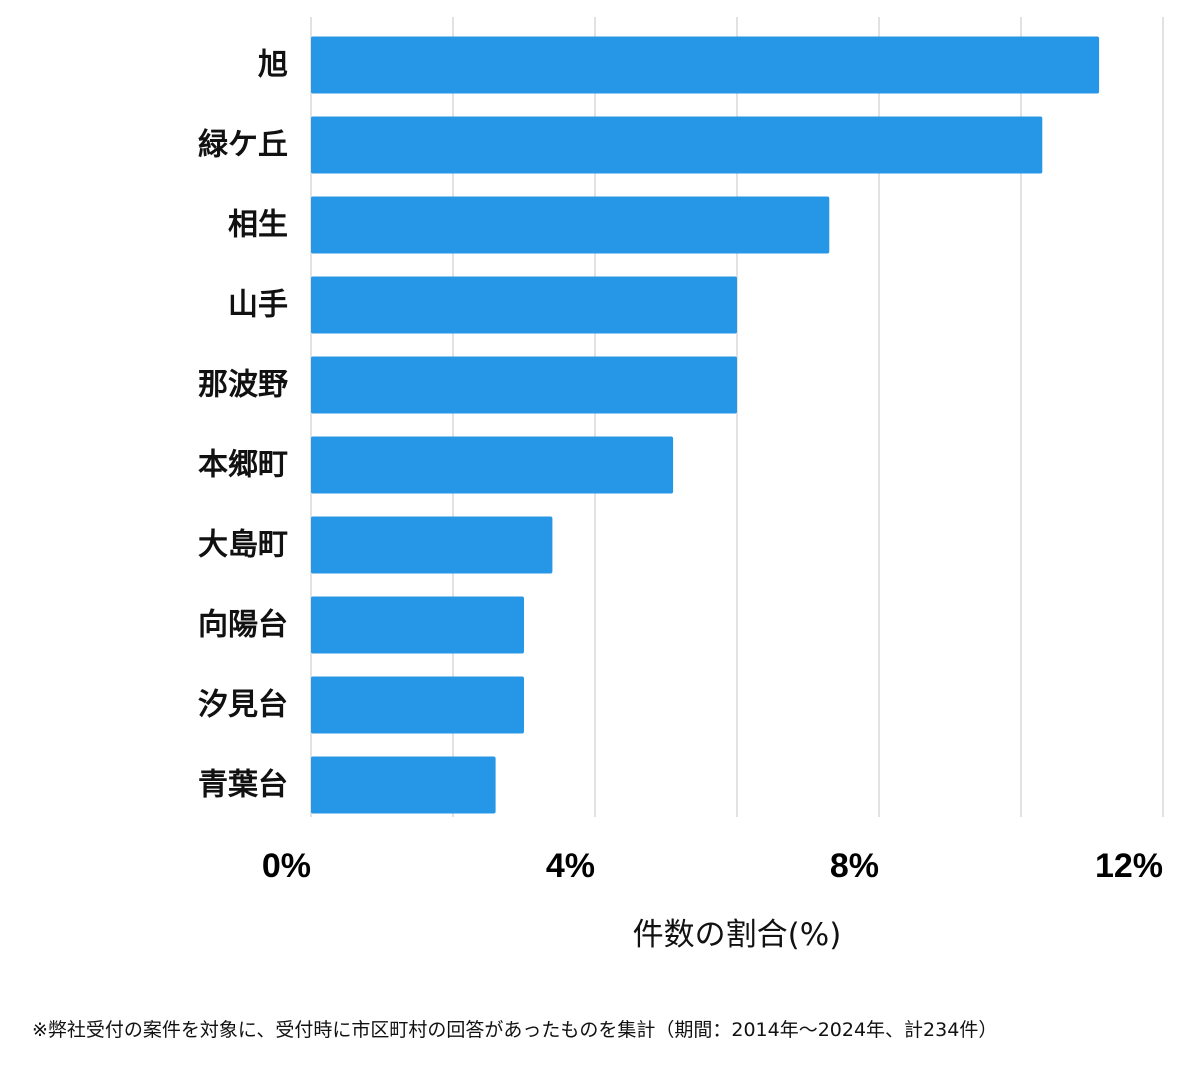 The width and height of the screenshot is (1200, 1069). What do you see at coordinates (243, 545) in the screenshot?
I see `category-label-6: 大島町` at bounding box center [243, 545].